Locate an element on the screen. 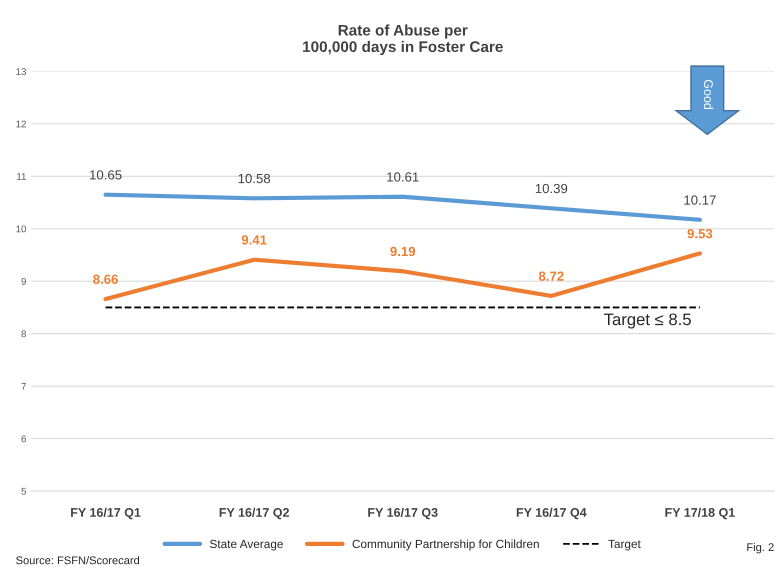 This screenshot has height=571, width=782. legend-label: State Average is located at coordinates (246, 545).